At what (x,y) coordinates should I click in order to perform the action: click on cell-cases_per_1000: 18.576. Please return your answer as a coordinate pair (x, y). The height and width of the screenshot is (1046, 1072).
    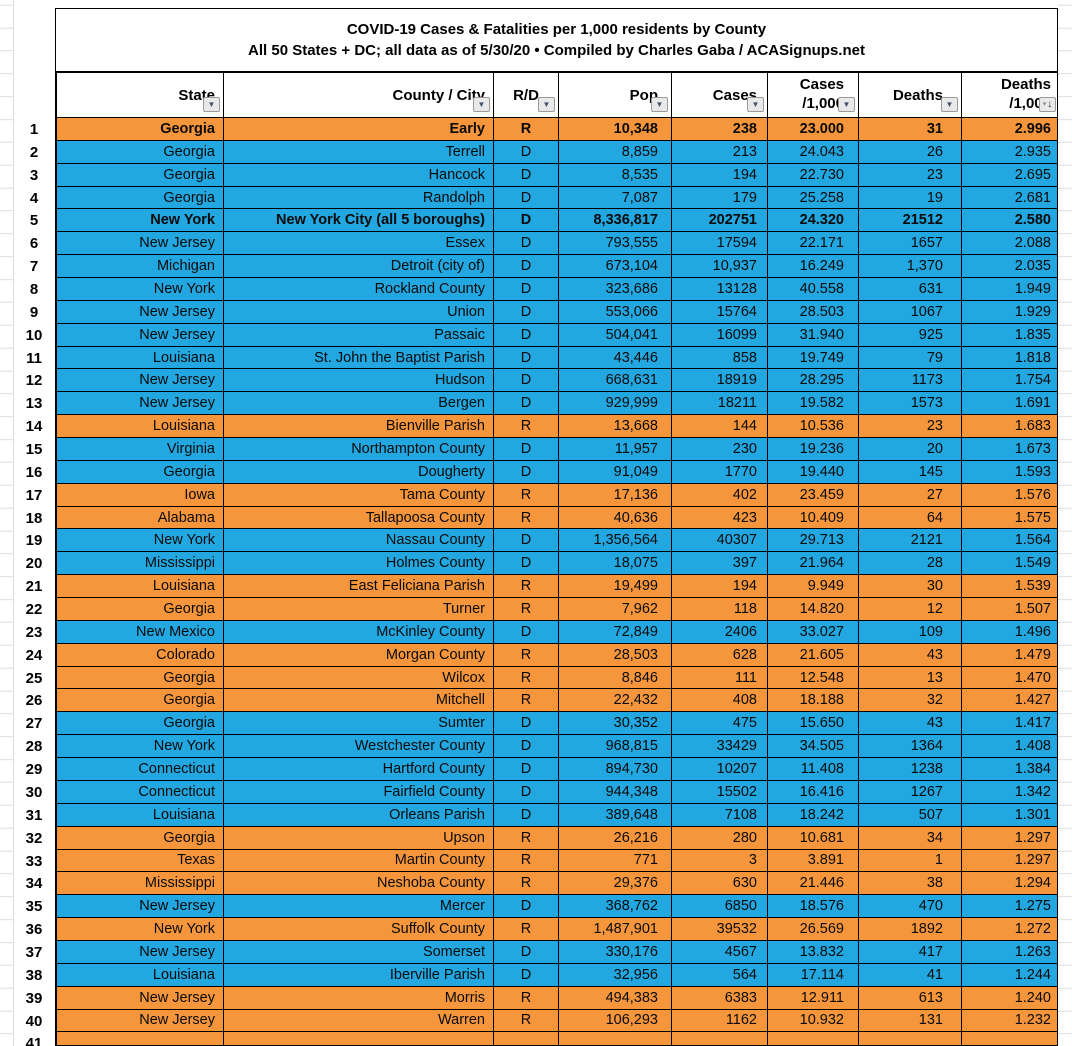
    Looking at the image, I should click on (813, 906).